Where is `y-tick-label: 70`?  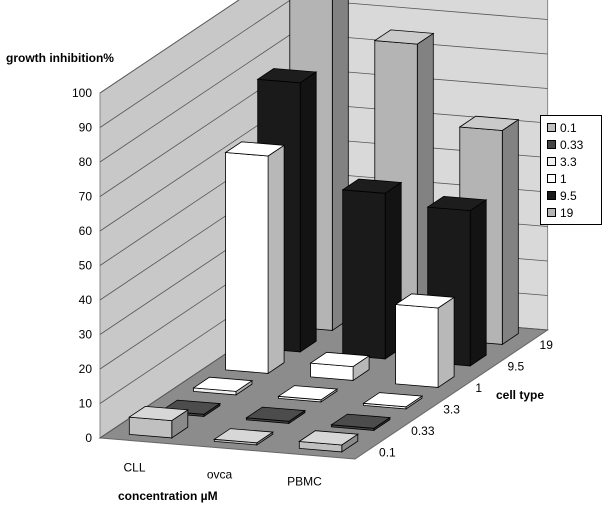 y-tick-label: 70 is located at coordinates (86, 197).